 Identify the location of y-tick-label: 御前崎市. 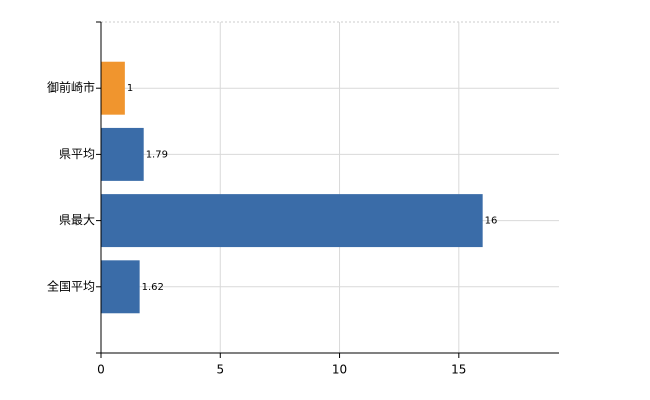
(71, 87).